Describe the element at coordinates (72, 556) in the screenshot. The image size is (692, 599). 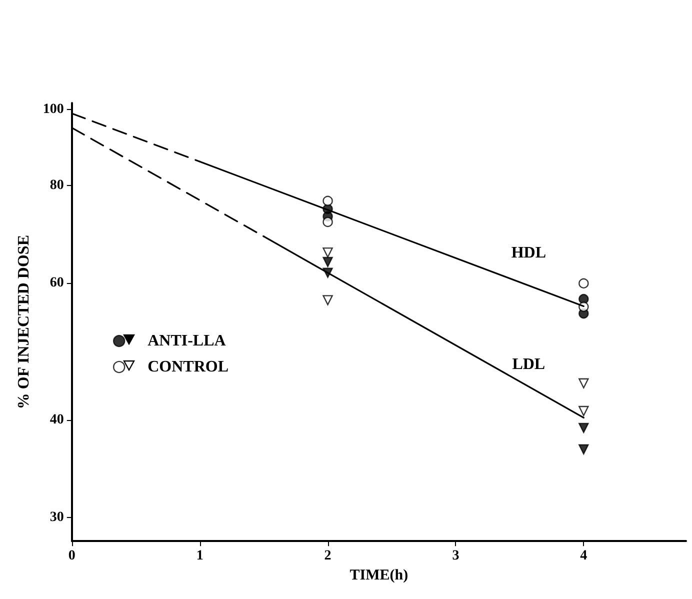
I see `x-tick-label: 0` at that location.